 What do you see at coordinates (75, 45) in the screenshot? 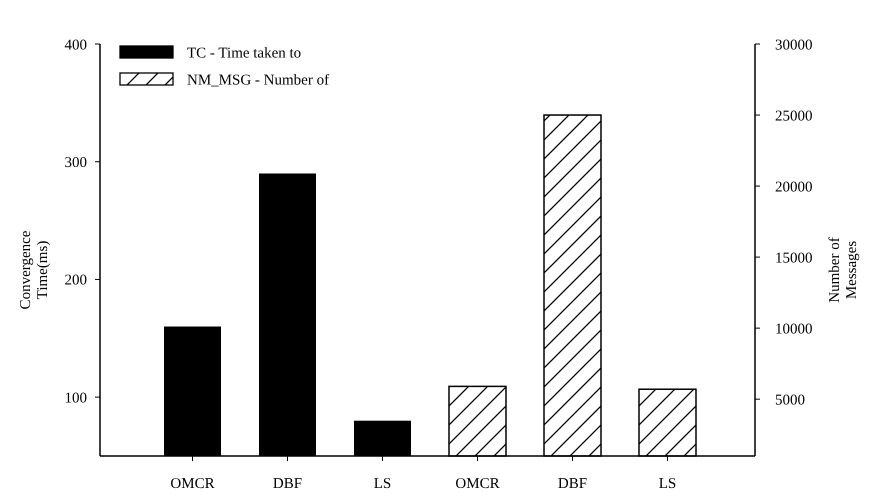
I see `y-tick-label: 400` at bounding box center [75, 45].